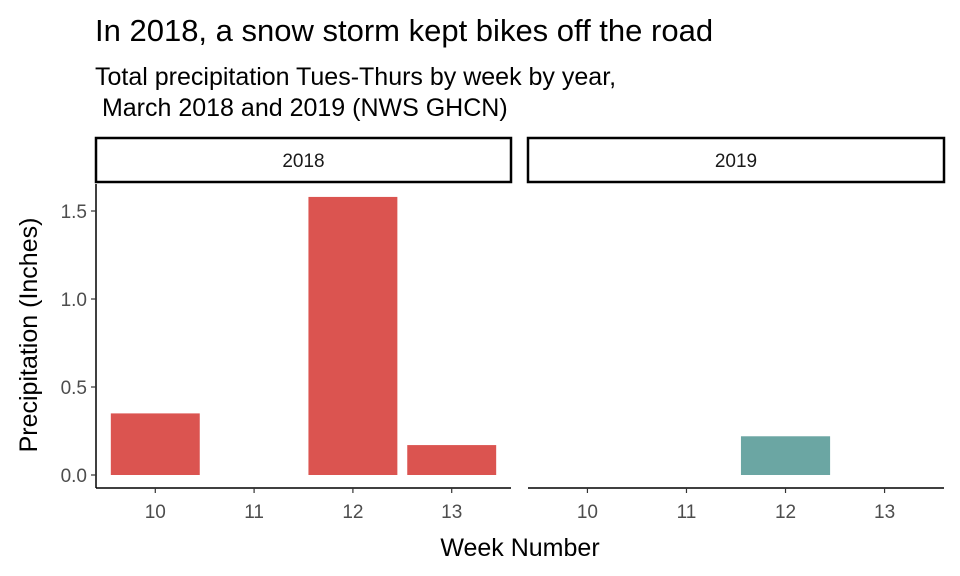 The height and width of the screenshot is (576, 960). I want to click on chart-subtitle-line-2: March 2018 and 2019 (NWS GHCN), so click(301, 108).